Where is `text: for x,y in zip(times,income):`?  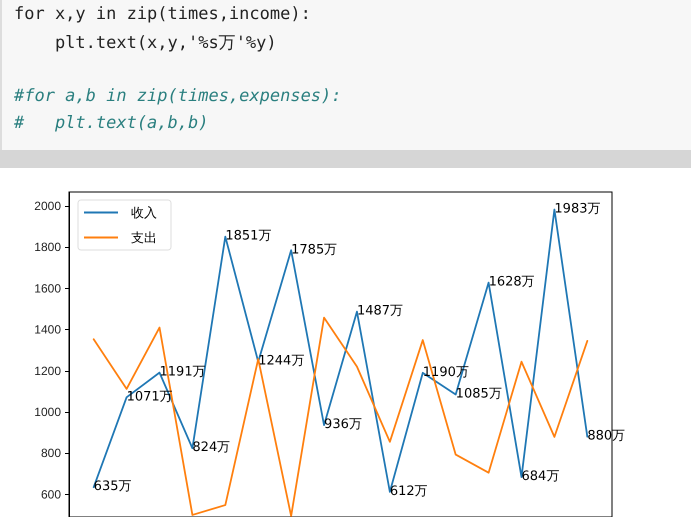
text: for x,y in zip(times,income): is located at coordinates (162, 14).